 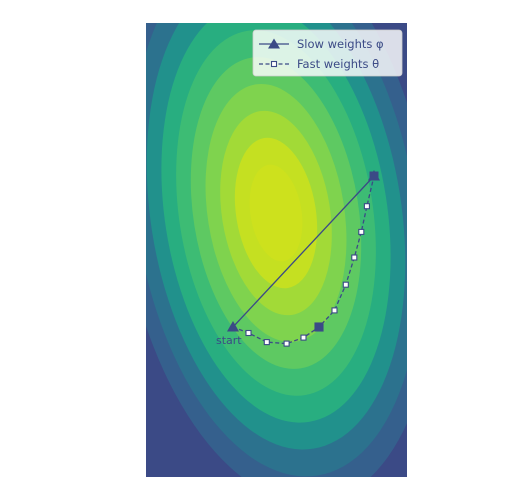 What do you see at coordinates (340, 44) in the screenshot?
I see `legend-slow-label: Slow weights φ` at bounding box center [340, 44].